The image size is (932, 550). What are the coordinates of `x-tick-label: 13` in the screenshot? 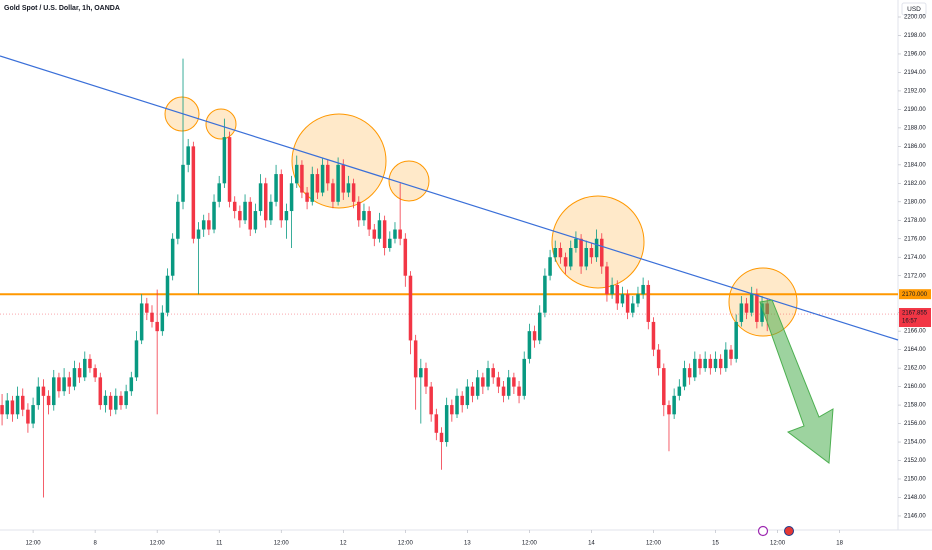 It's located at (467, 544).